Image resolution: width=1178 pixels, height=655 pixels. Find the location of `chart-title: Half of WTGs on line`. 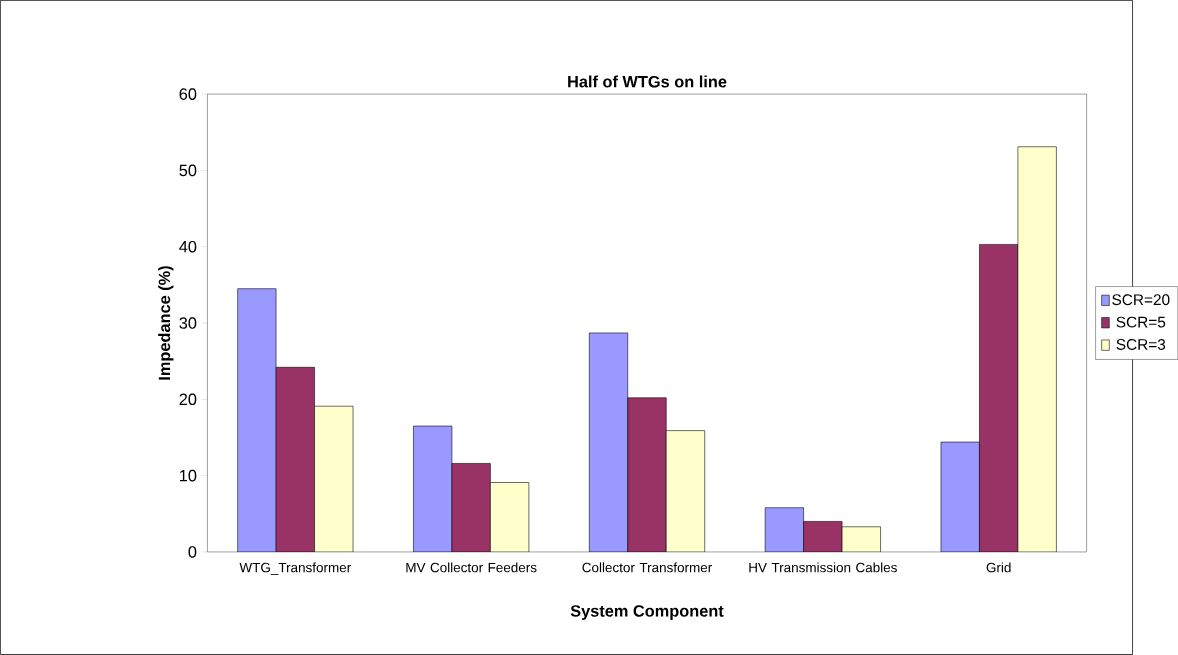

chart-title: Half of WTGs on line is located at coordinates (647, 81).